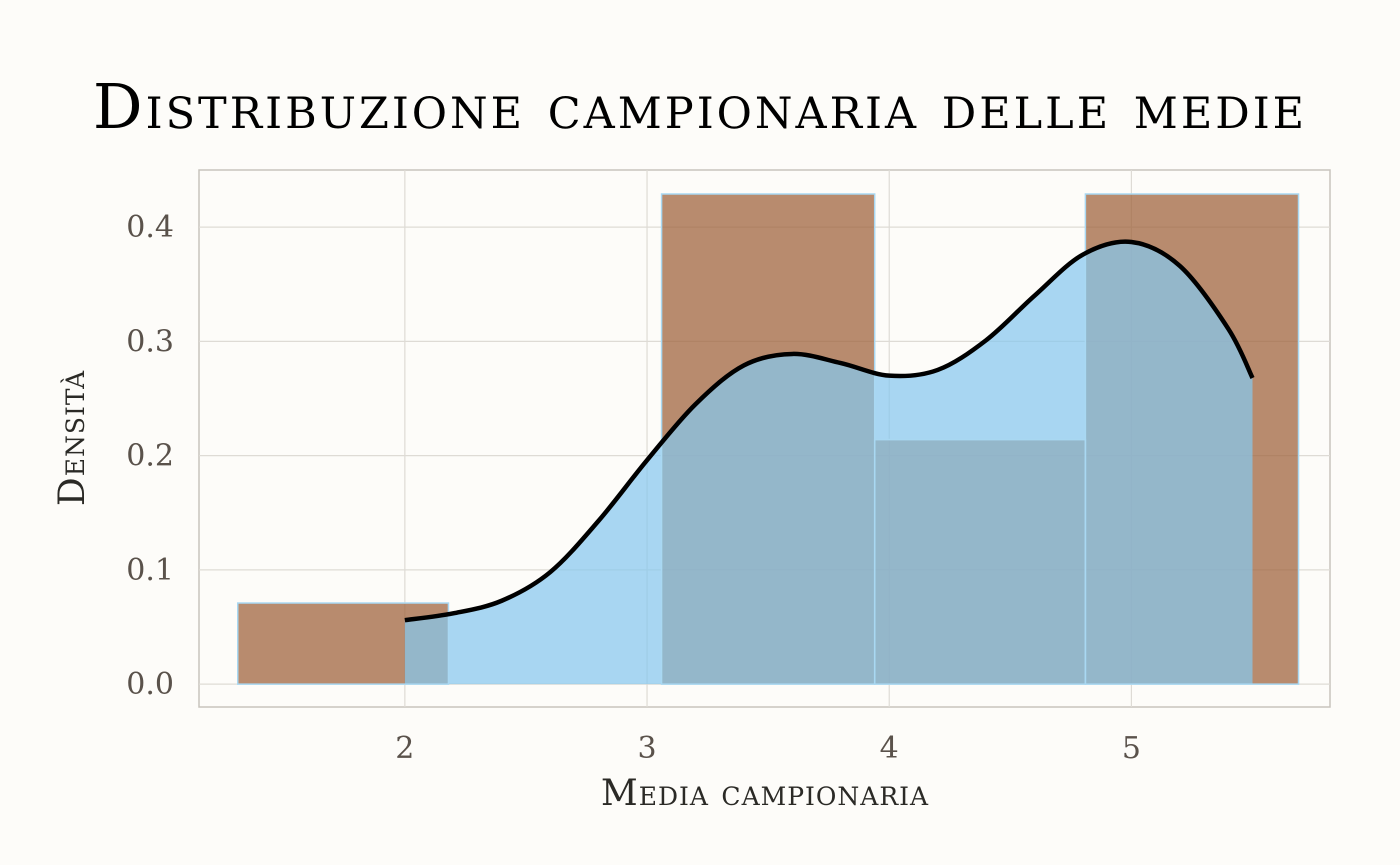 The width and height of the screenshot is (1400, 865). I want to click on chart-title: Distribuzione campionaria delle medie, so click(700, 106).